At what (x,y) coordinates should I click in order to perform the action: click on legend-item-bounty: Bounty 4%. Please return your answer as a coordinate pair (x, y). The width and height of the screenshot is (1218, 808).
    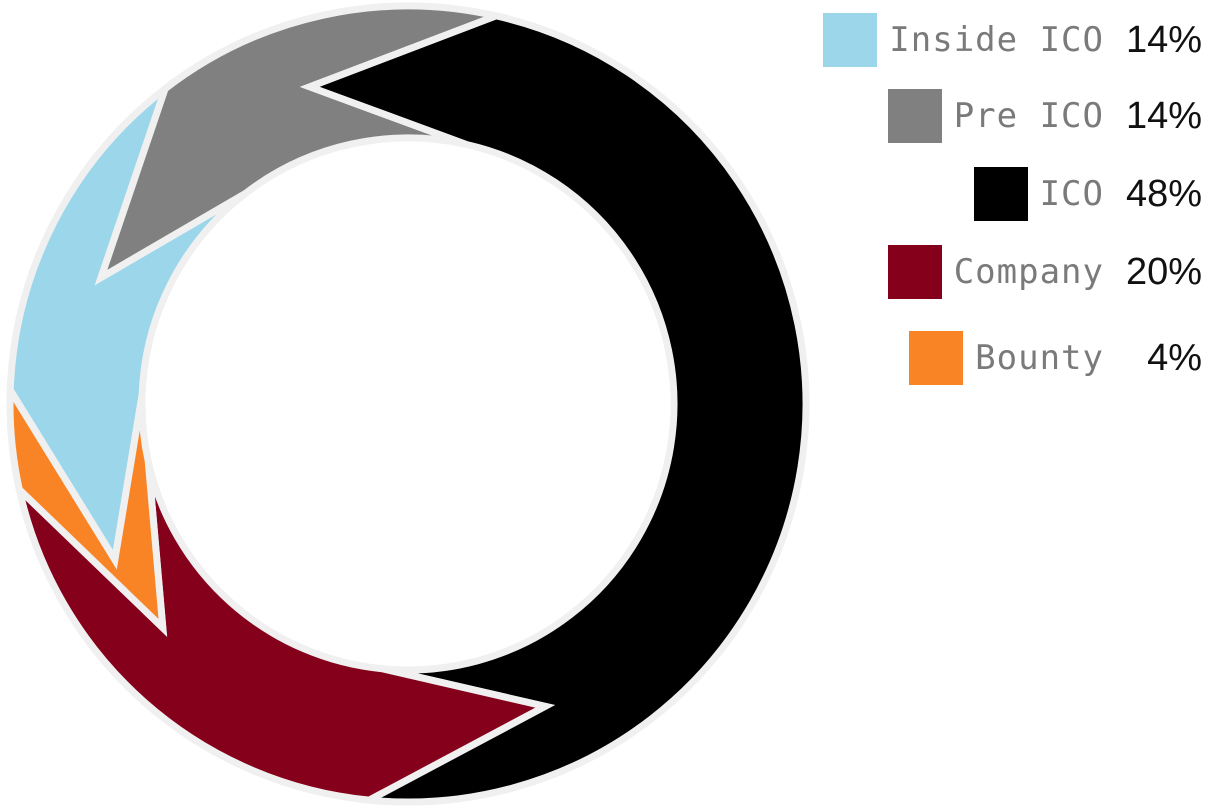
    Looking at the image, I should click on (1055, 358).